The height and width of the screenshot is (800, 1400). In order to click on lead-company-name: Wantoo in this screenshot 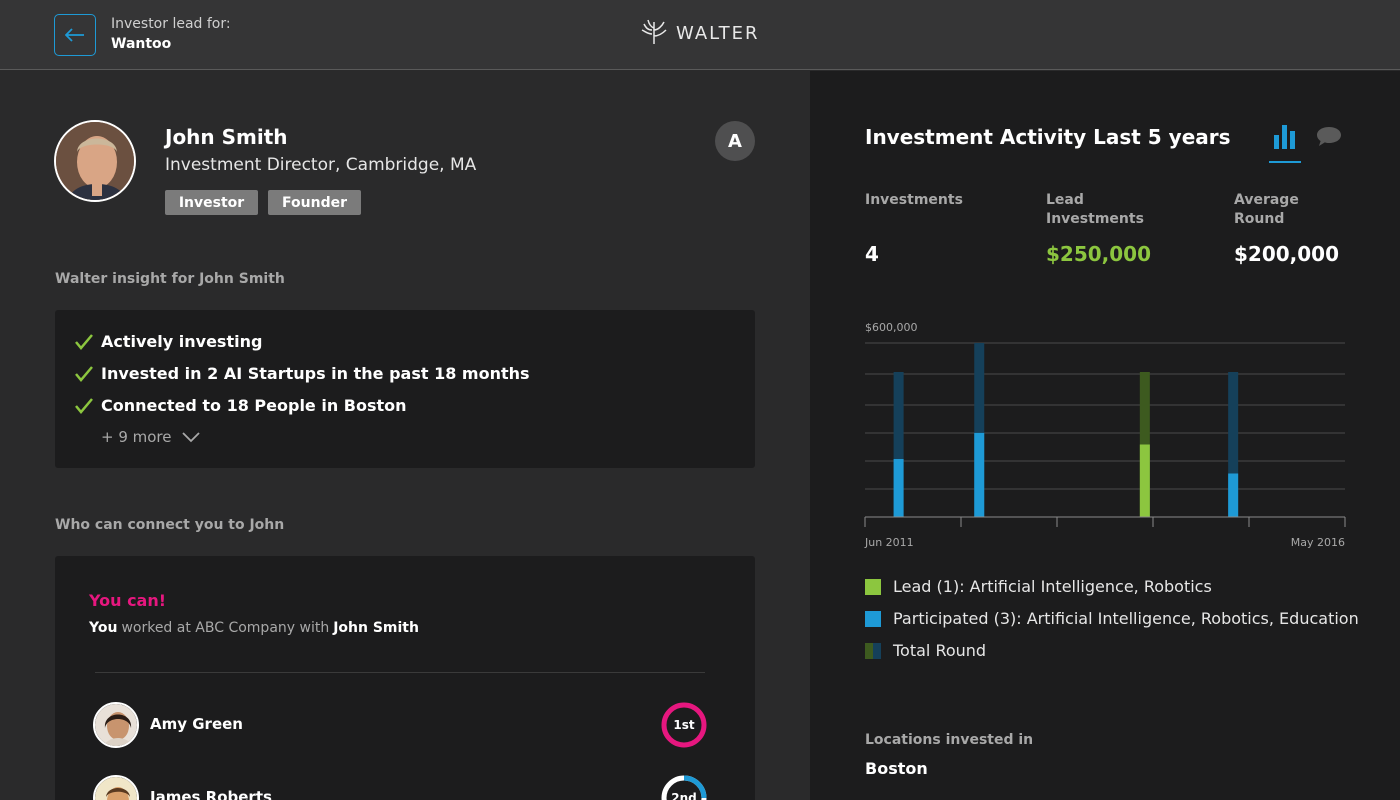, I will do `click(141, 44)`.